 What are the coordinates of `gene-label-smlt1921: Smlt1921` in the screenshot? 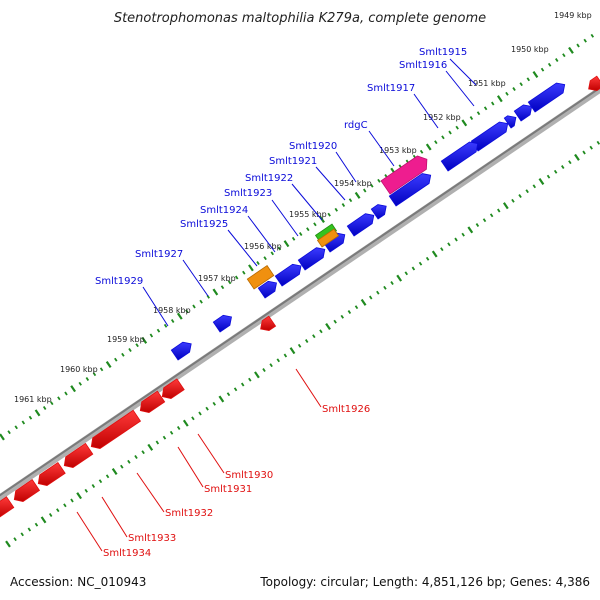 It's located at (293, 161).